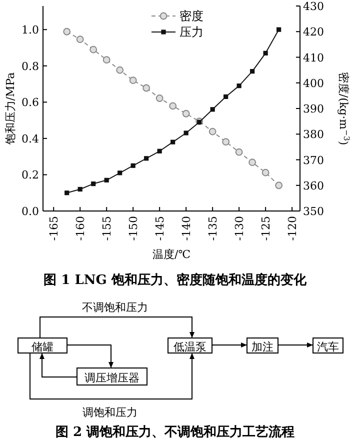 The image size is (350, 447). What do you see at coordinates (192, 16) in the screenshot?
I see `legend-label: 密度` at bounding box center [192, 16].